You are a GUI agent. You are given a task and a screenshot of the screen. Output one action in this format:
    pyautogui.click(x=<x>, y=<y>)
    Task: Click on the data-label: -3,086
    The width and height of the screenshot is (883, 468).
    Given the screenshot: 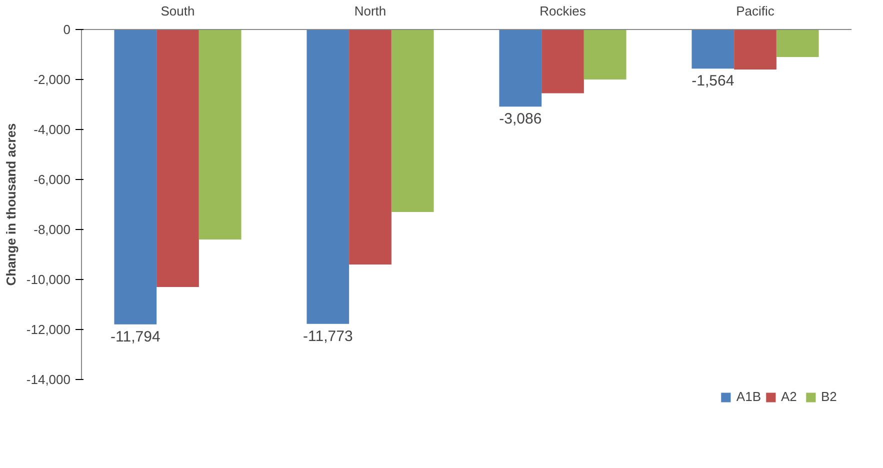 What is the action you would take?
    pyautogui.click(x=520, y=119)
    